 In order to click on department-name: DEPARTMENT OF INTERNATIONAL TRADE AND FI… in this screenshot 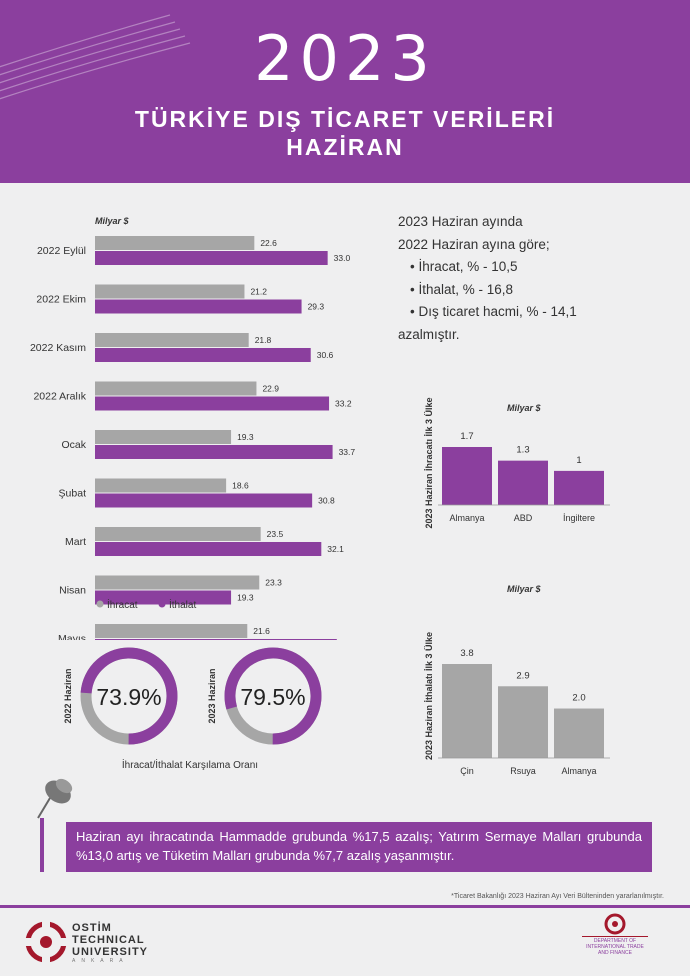, I will do `click(615, 947)`.